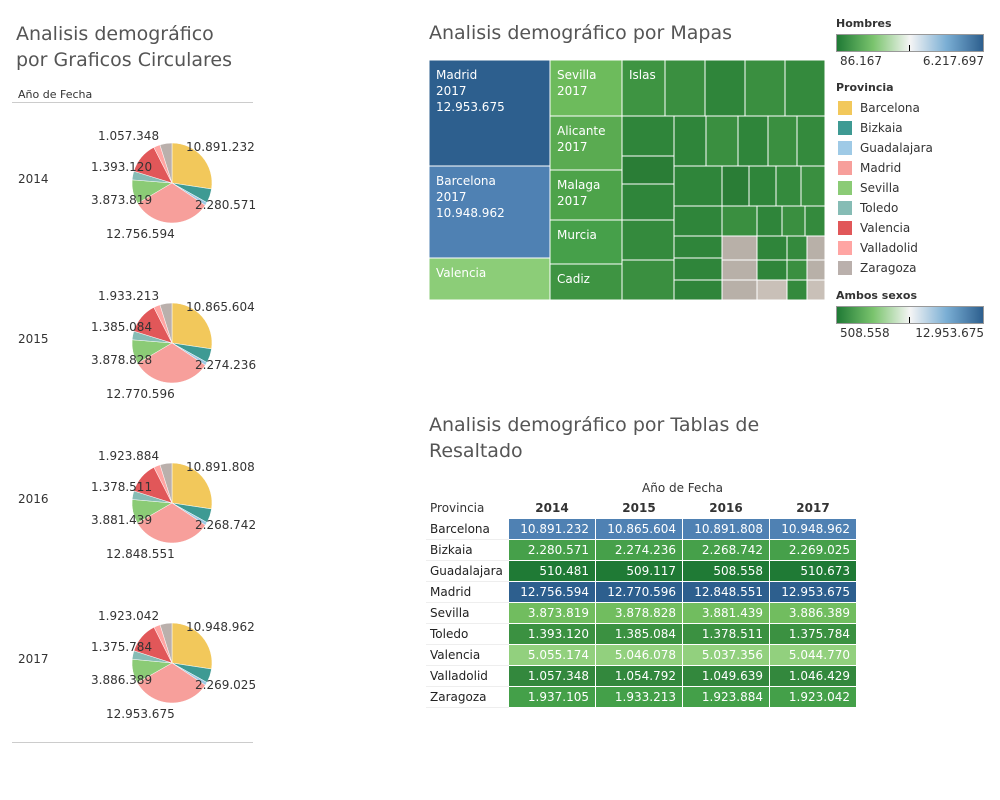 This screenshot has width=1000, height=800. Describe the element at coordinates (552, 676) in the screenshot. I see `table-cell: 1.057.348` at that location.